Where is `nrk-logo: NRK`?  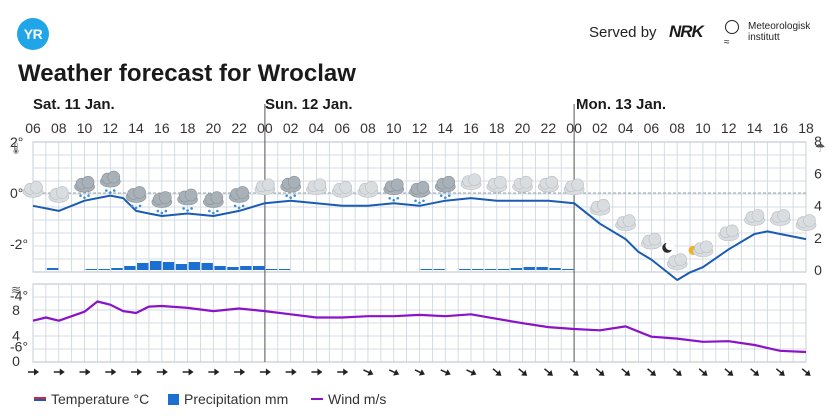
nrk-logo: NRK is located at coordinates (686, 31).